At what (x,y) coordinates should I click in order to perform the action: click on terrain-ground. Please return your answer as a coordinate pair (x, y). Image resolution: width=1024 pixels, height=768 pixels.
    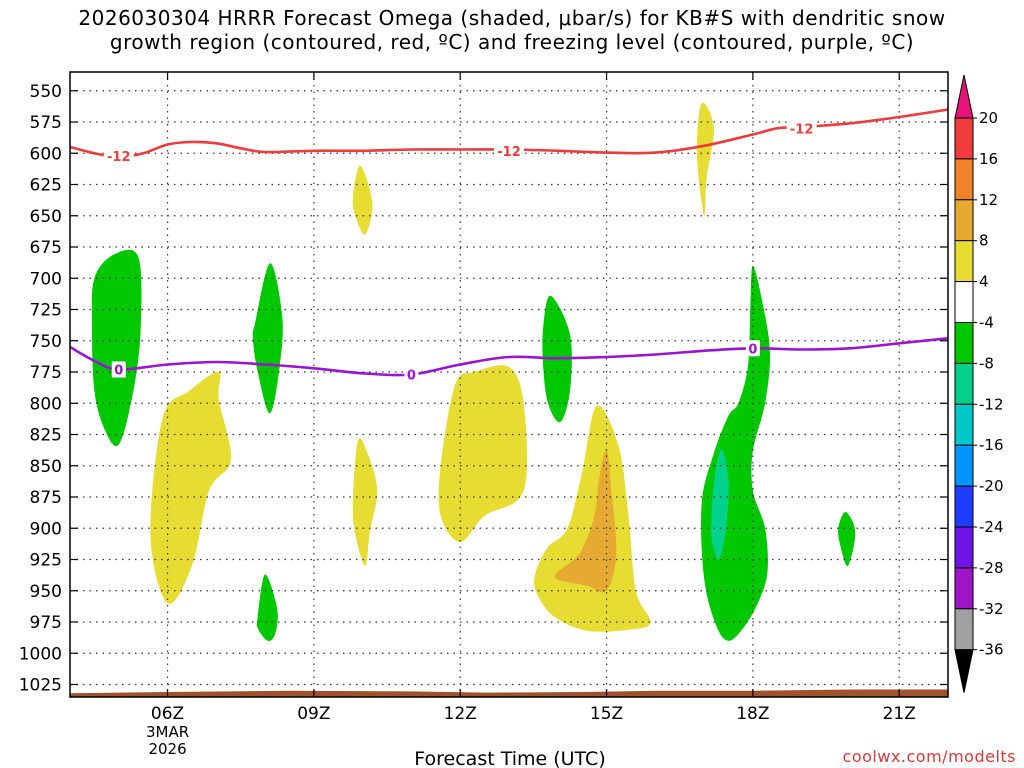
    Looking at the image, I should click on (509, 693).